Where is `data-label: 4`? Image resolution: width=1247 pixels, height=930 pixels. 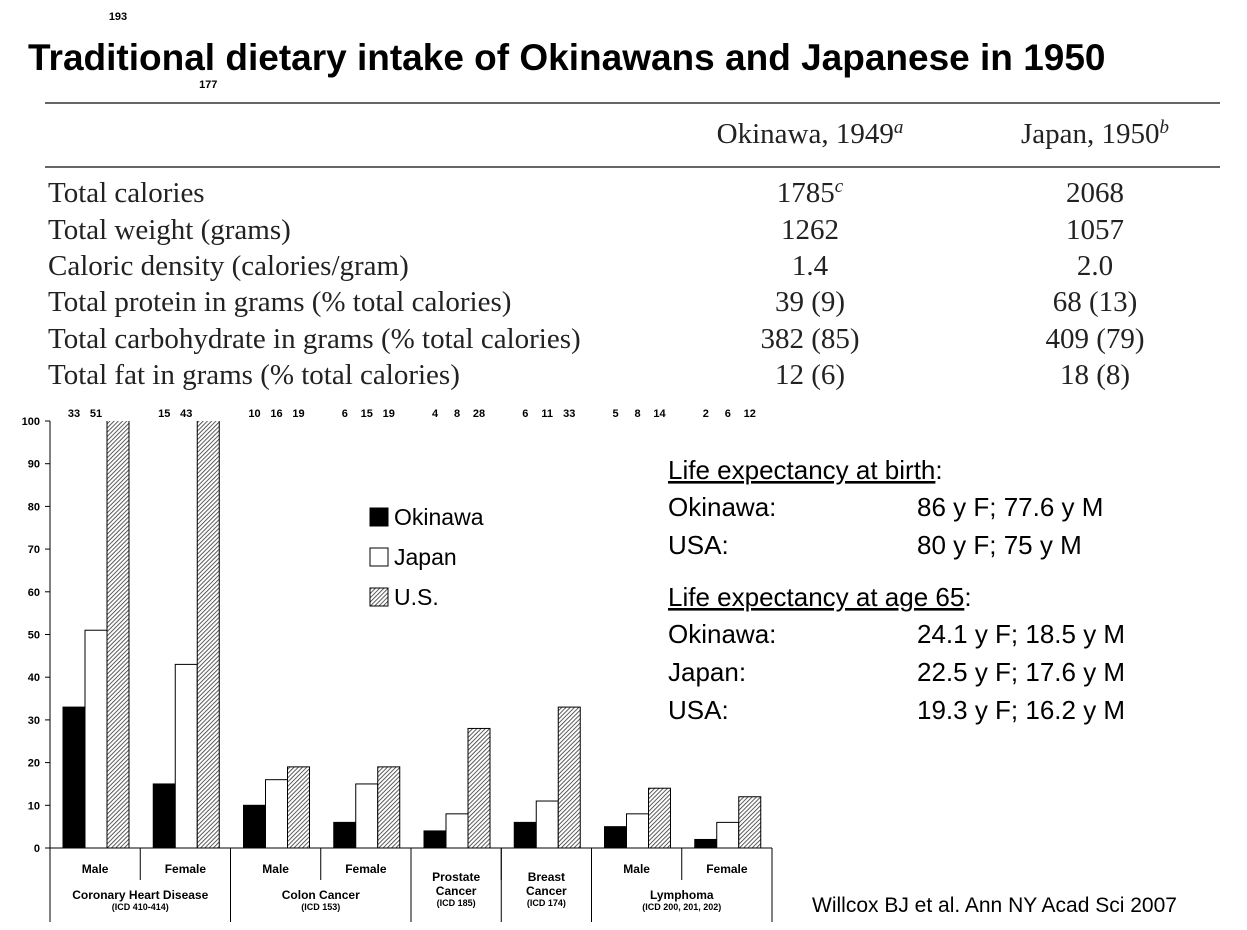
data-label: 4 is located at coordinates (435, 414).